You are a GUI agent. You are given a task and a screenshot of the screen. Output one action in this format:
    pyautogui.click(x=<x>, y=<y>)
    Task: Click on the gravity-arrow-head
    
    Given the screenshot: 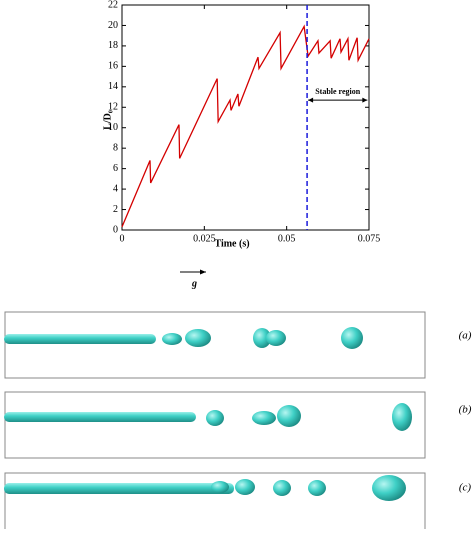 What is the action you would take?
    pyautogui.click(x=203, y=272)
    